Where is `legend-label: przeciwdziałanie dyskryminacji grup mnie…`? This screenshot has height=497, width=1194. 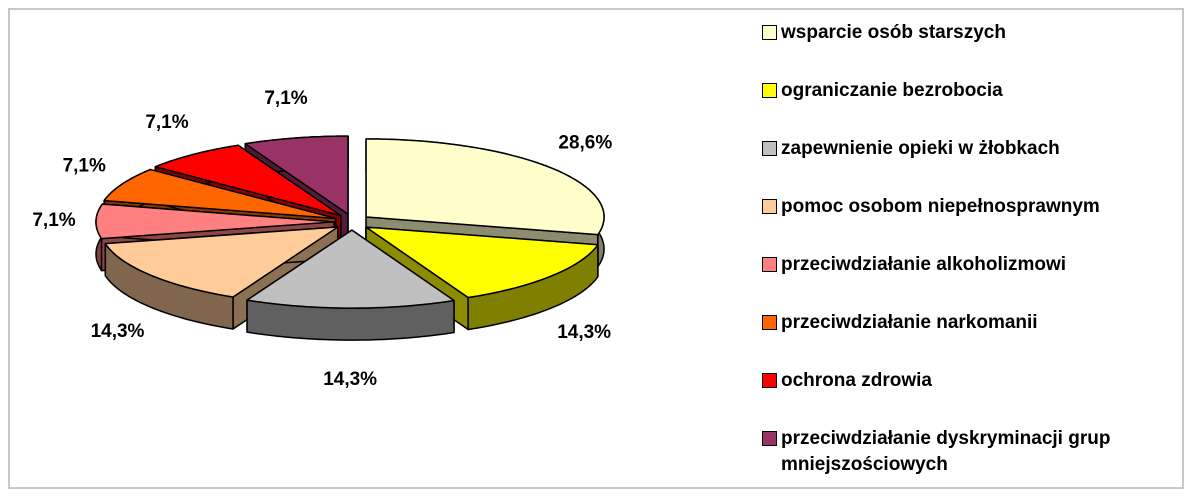
legend-label: przeciwdziałanie dyskryminacji grup mnie… is located at coordinates (946, 451).